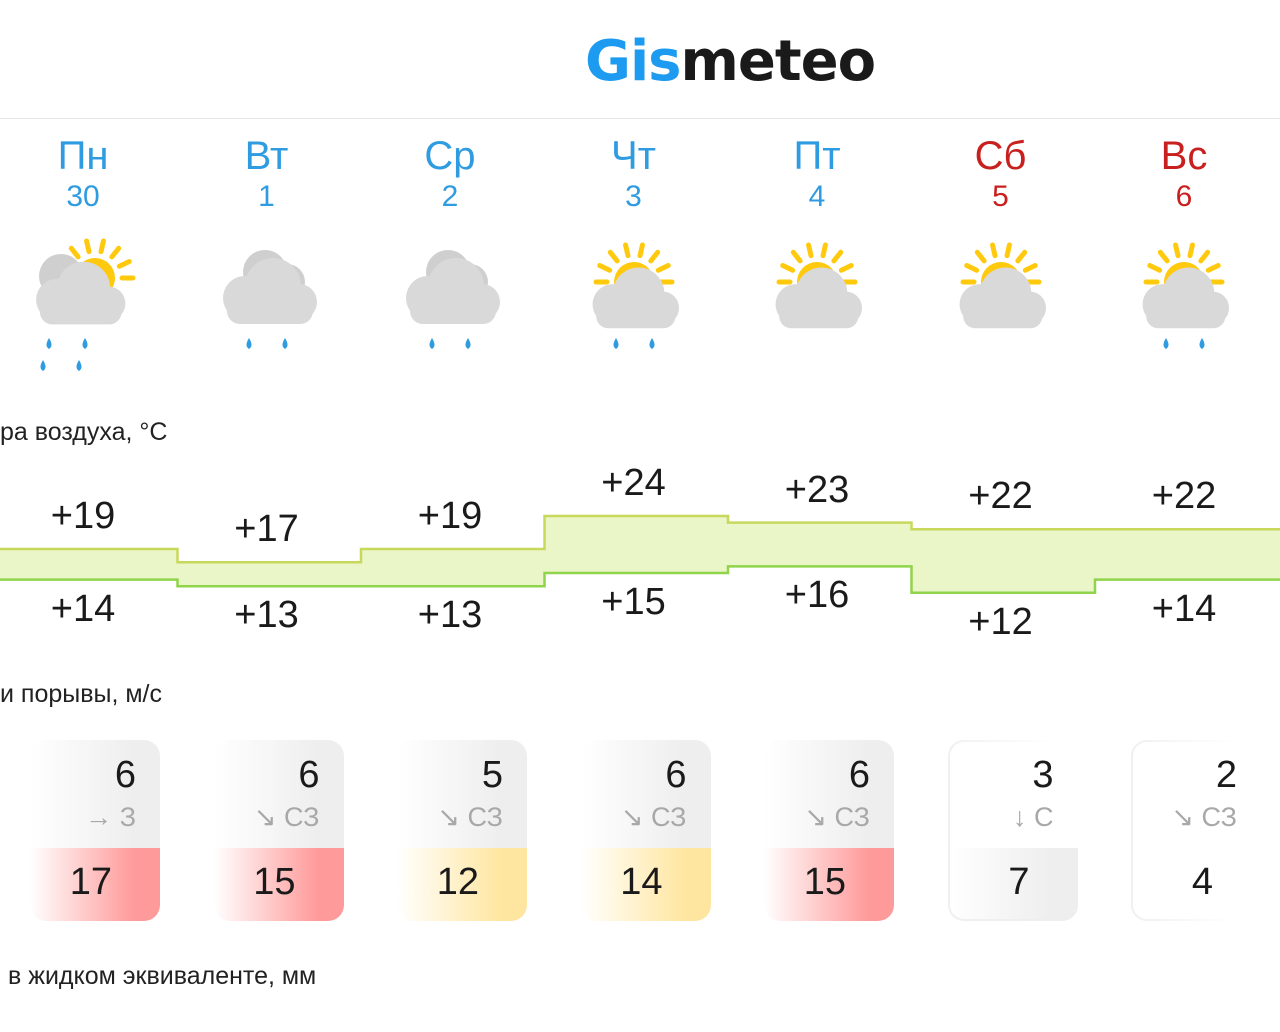  I want to click on day-date: 2, so click(450, 196).